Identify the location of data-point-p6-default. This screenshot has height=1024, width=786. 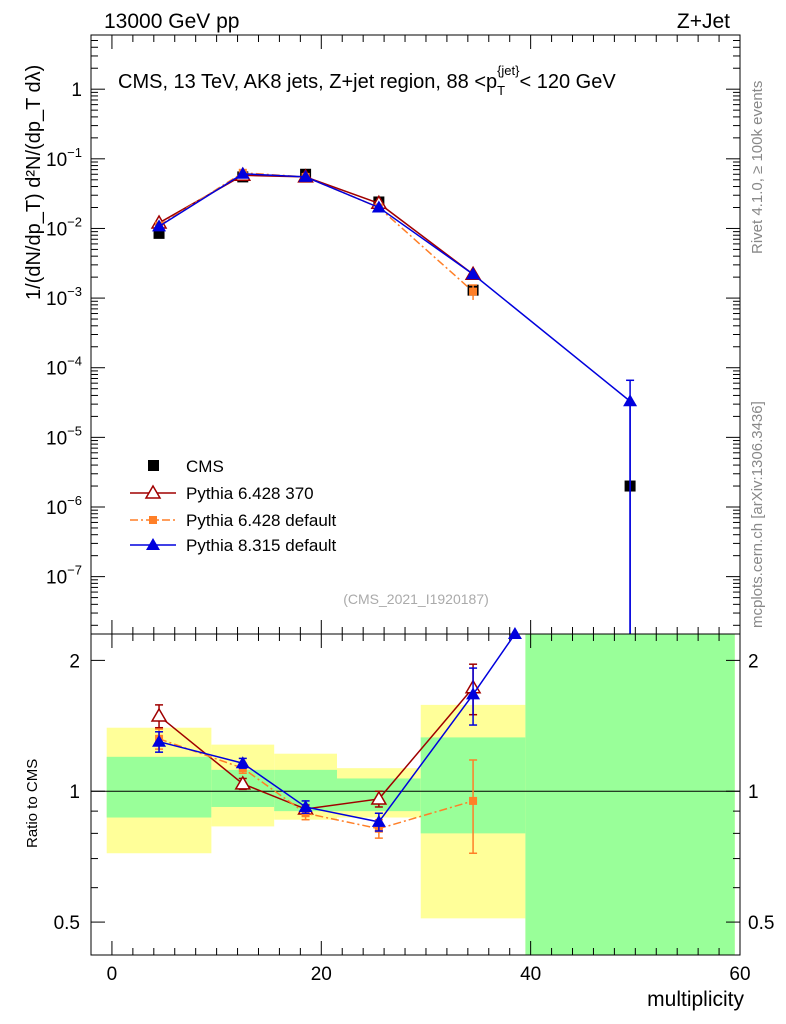
(473, 291).